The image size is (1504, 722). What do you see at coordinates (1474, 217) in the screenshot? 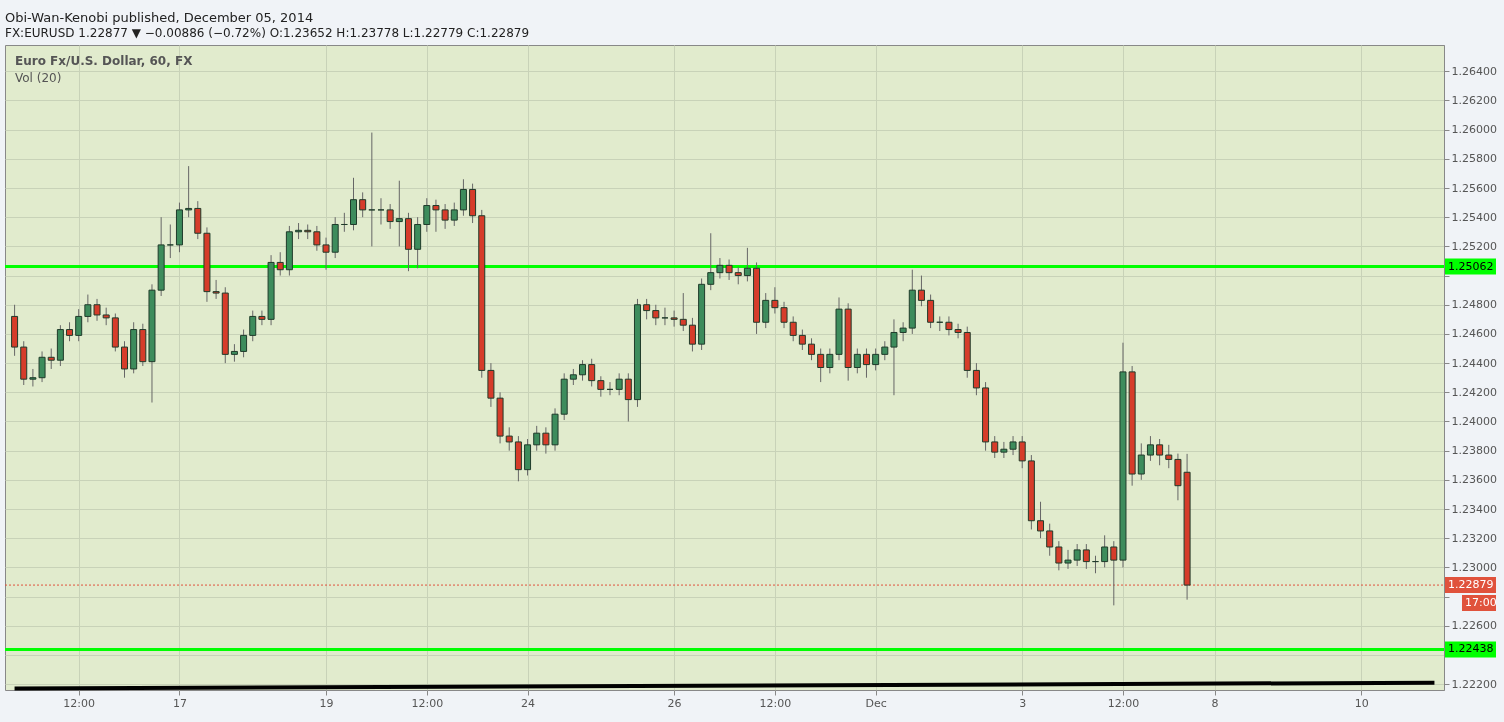
I see `y-tick-label: 1.25400` at bounding box center [1474, 217].